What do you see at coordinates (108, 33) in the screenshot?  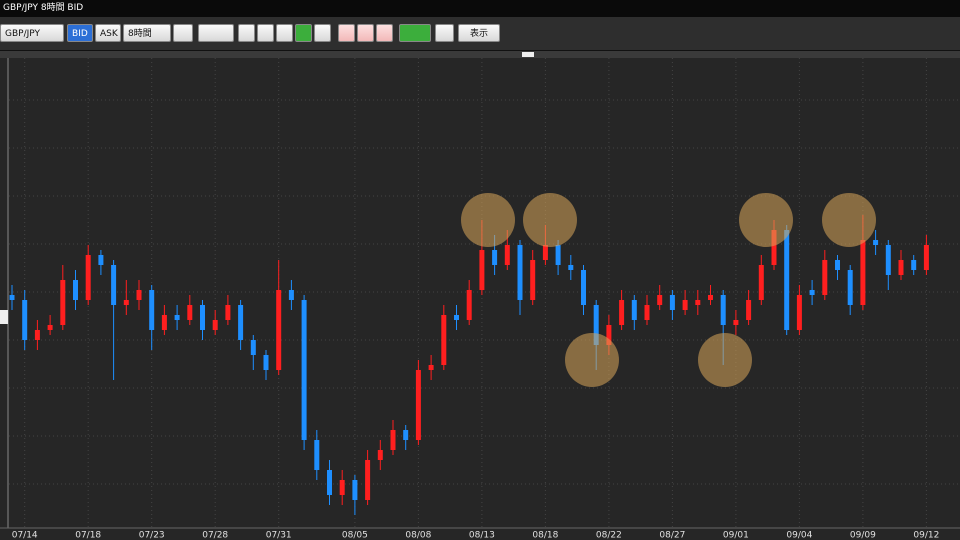 I see `ask-button: ASK` at bounding box center [108, 33].